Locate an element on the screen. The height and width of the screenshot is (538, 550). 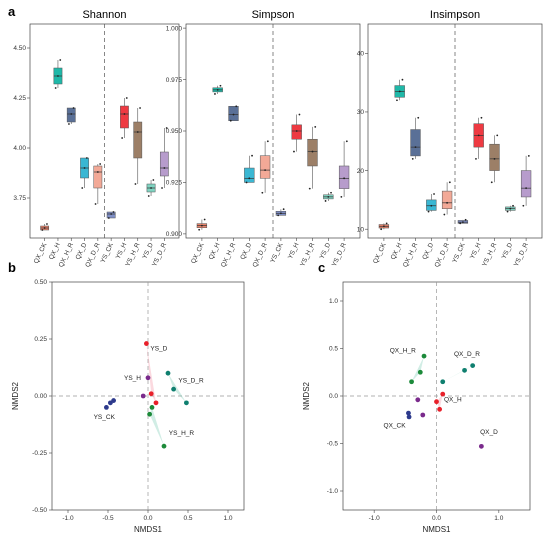
panel-letter-b: b is located at coordinates (12, 267).